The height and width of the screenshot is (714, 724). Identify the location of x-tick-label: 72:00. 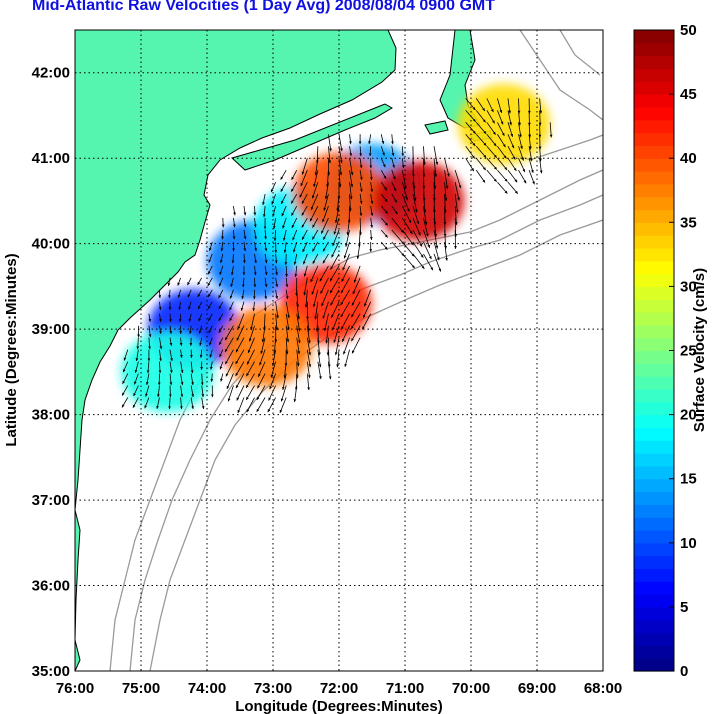
(339, 688).